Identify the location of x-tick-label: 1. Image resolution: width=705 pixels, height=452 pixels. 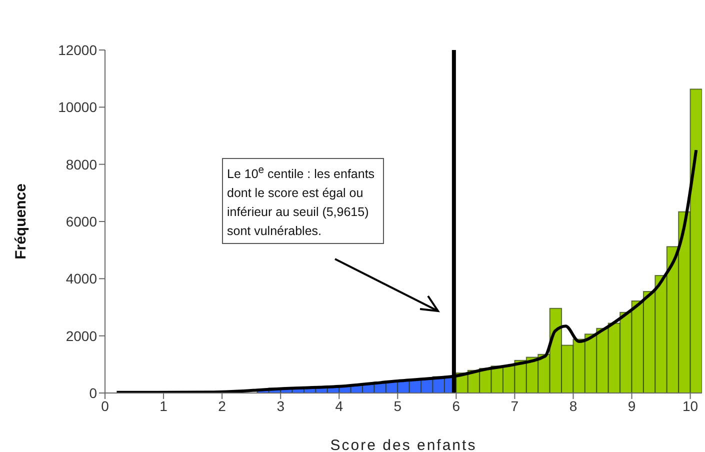
(164, 406).